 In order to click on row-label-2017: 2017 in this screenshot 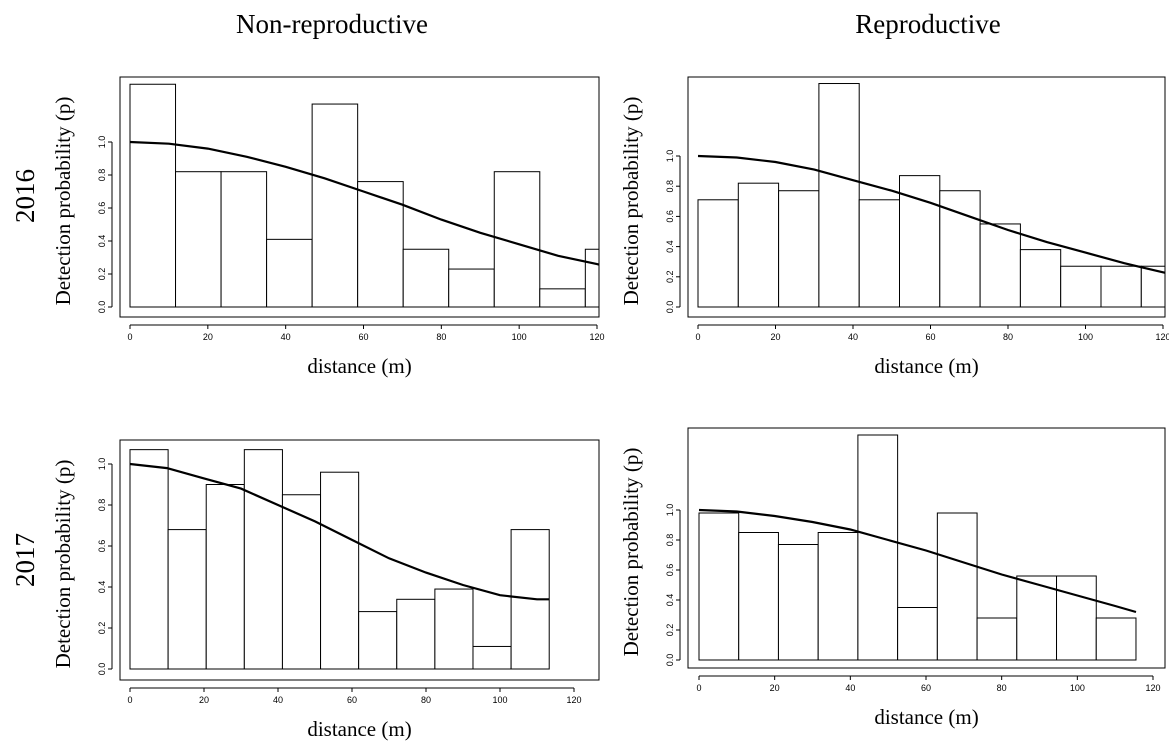, I will do `click(25, 560)`.